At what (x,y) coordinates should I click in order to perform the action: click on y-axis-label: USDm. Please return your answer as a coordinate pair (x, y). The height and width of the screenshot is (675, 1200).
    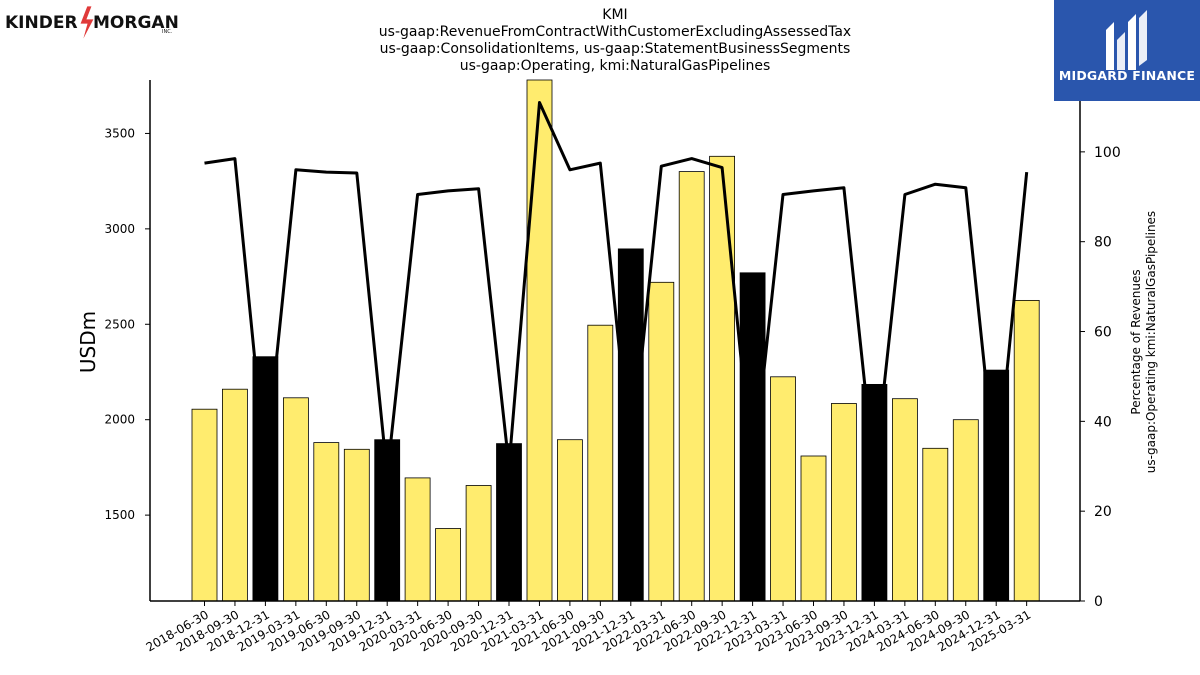
    Looking at the image, I should click on (88, 342).